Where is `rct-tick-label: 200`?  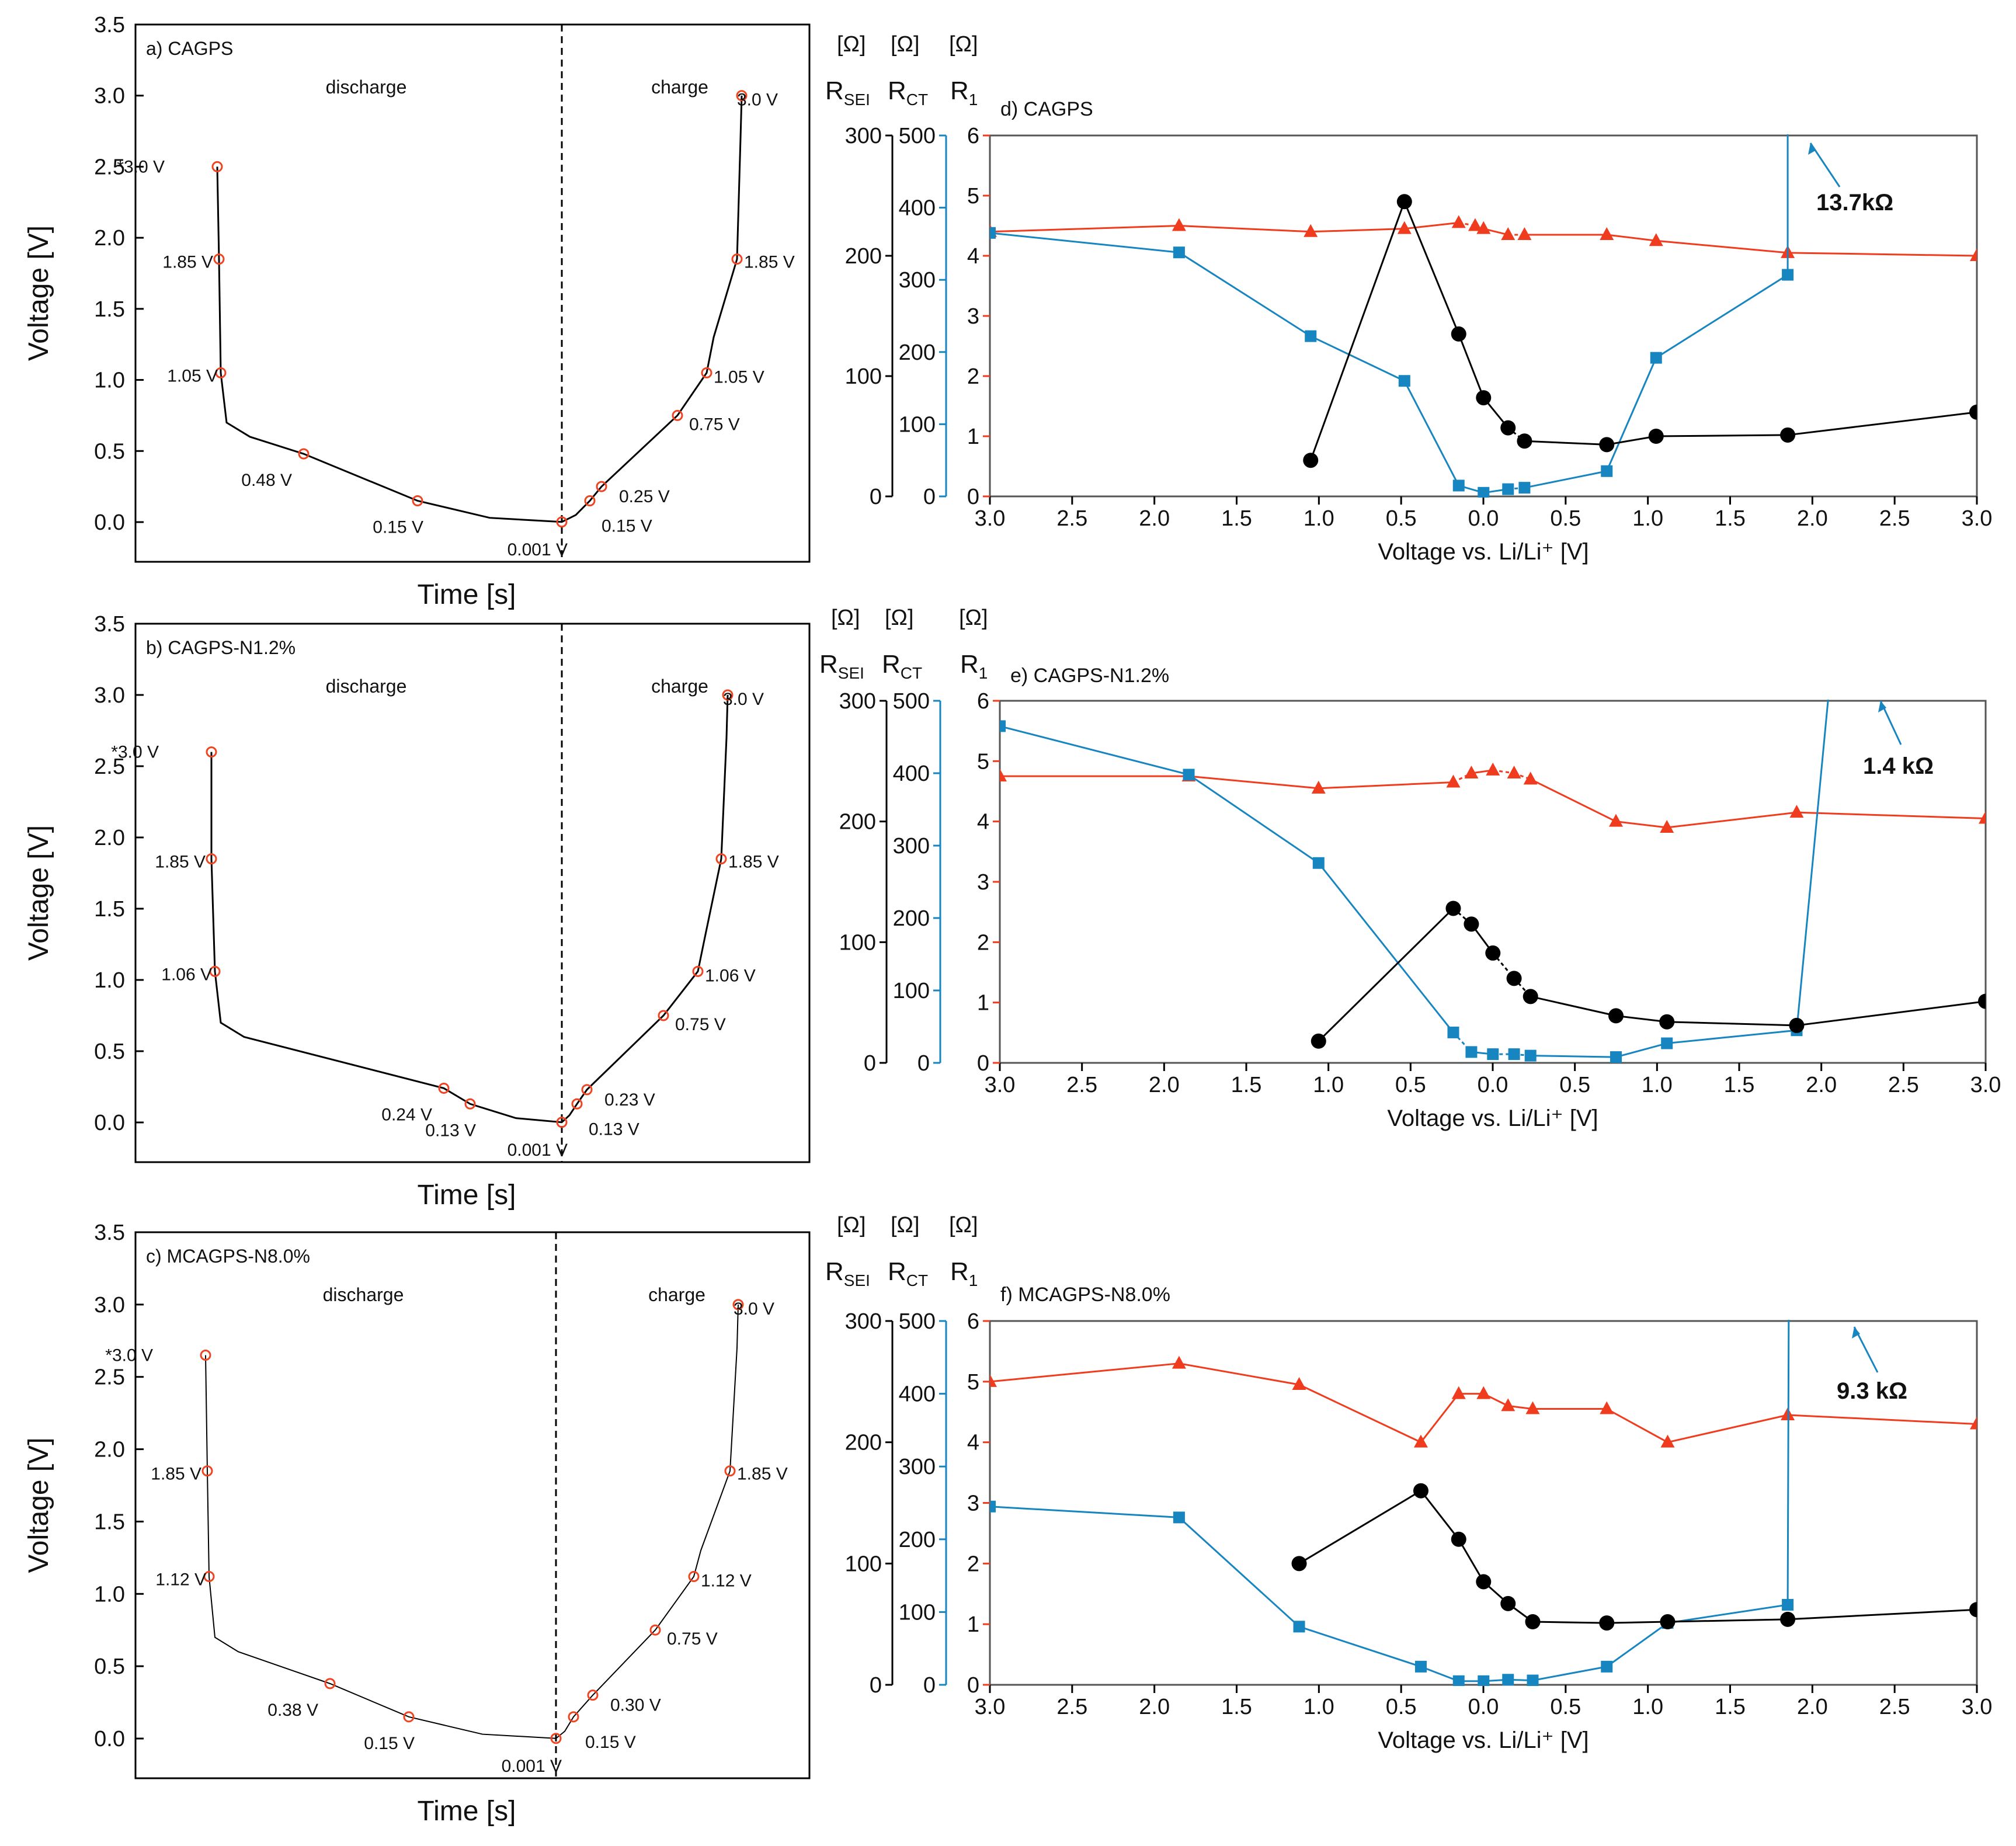 rct-tick-label: 200 is located at coordinates (917, 352).